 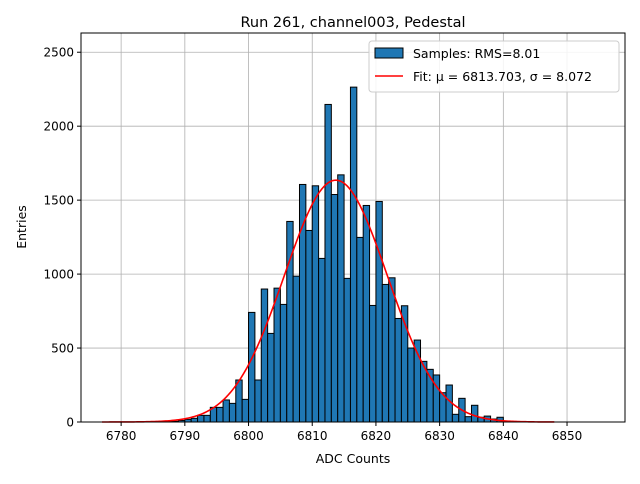 I want to click on x-axis-label: ADC Counts, so click(x=353, y=458).